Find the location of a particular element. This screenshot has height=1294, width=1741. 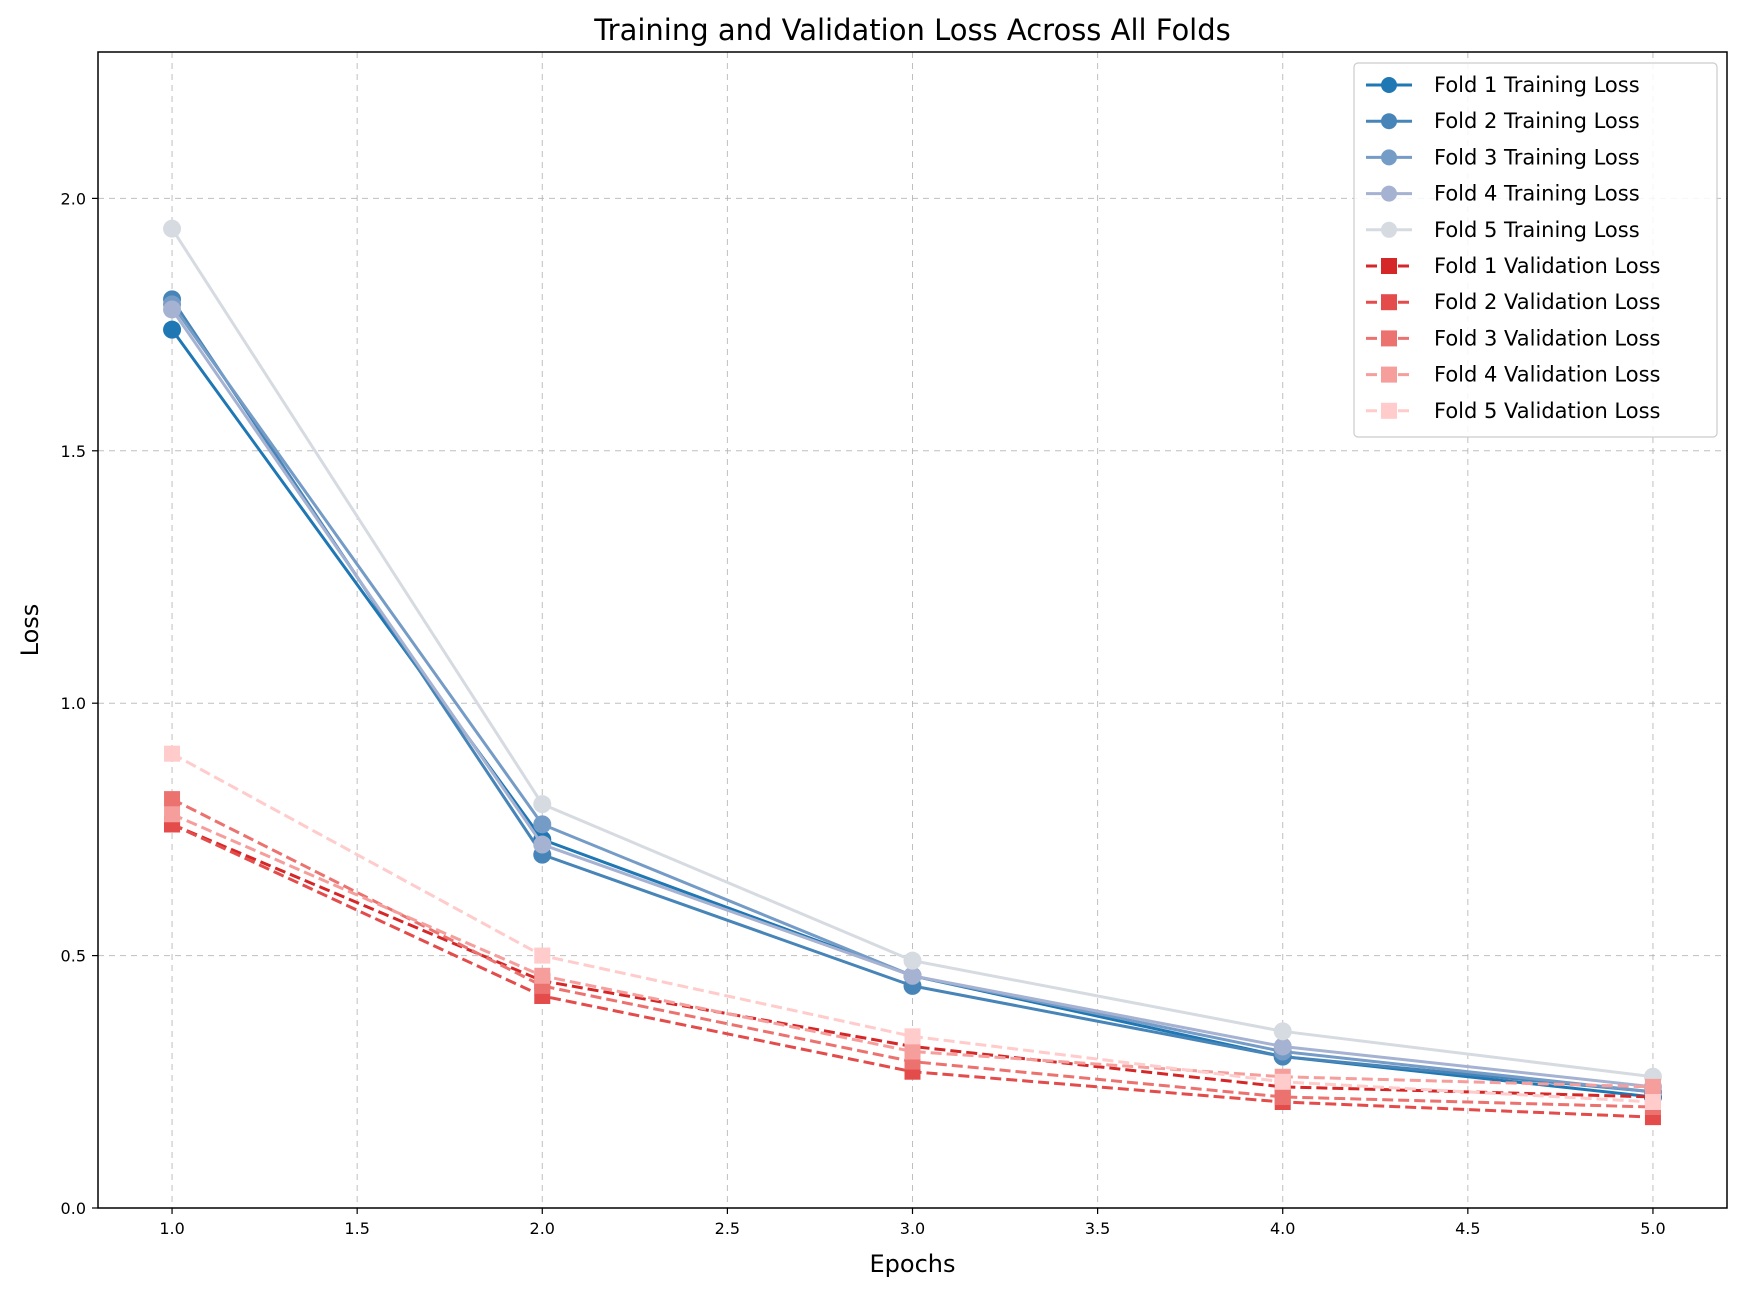

legend-label: Fold 2 Training Loss is located at coordinates (1537, 121).